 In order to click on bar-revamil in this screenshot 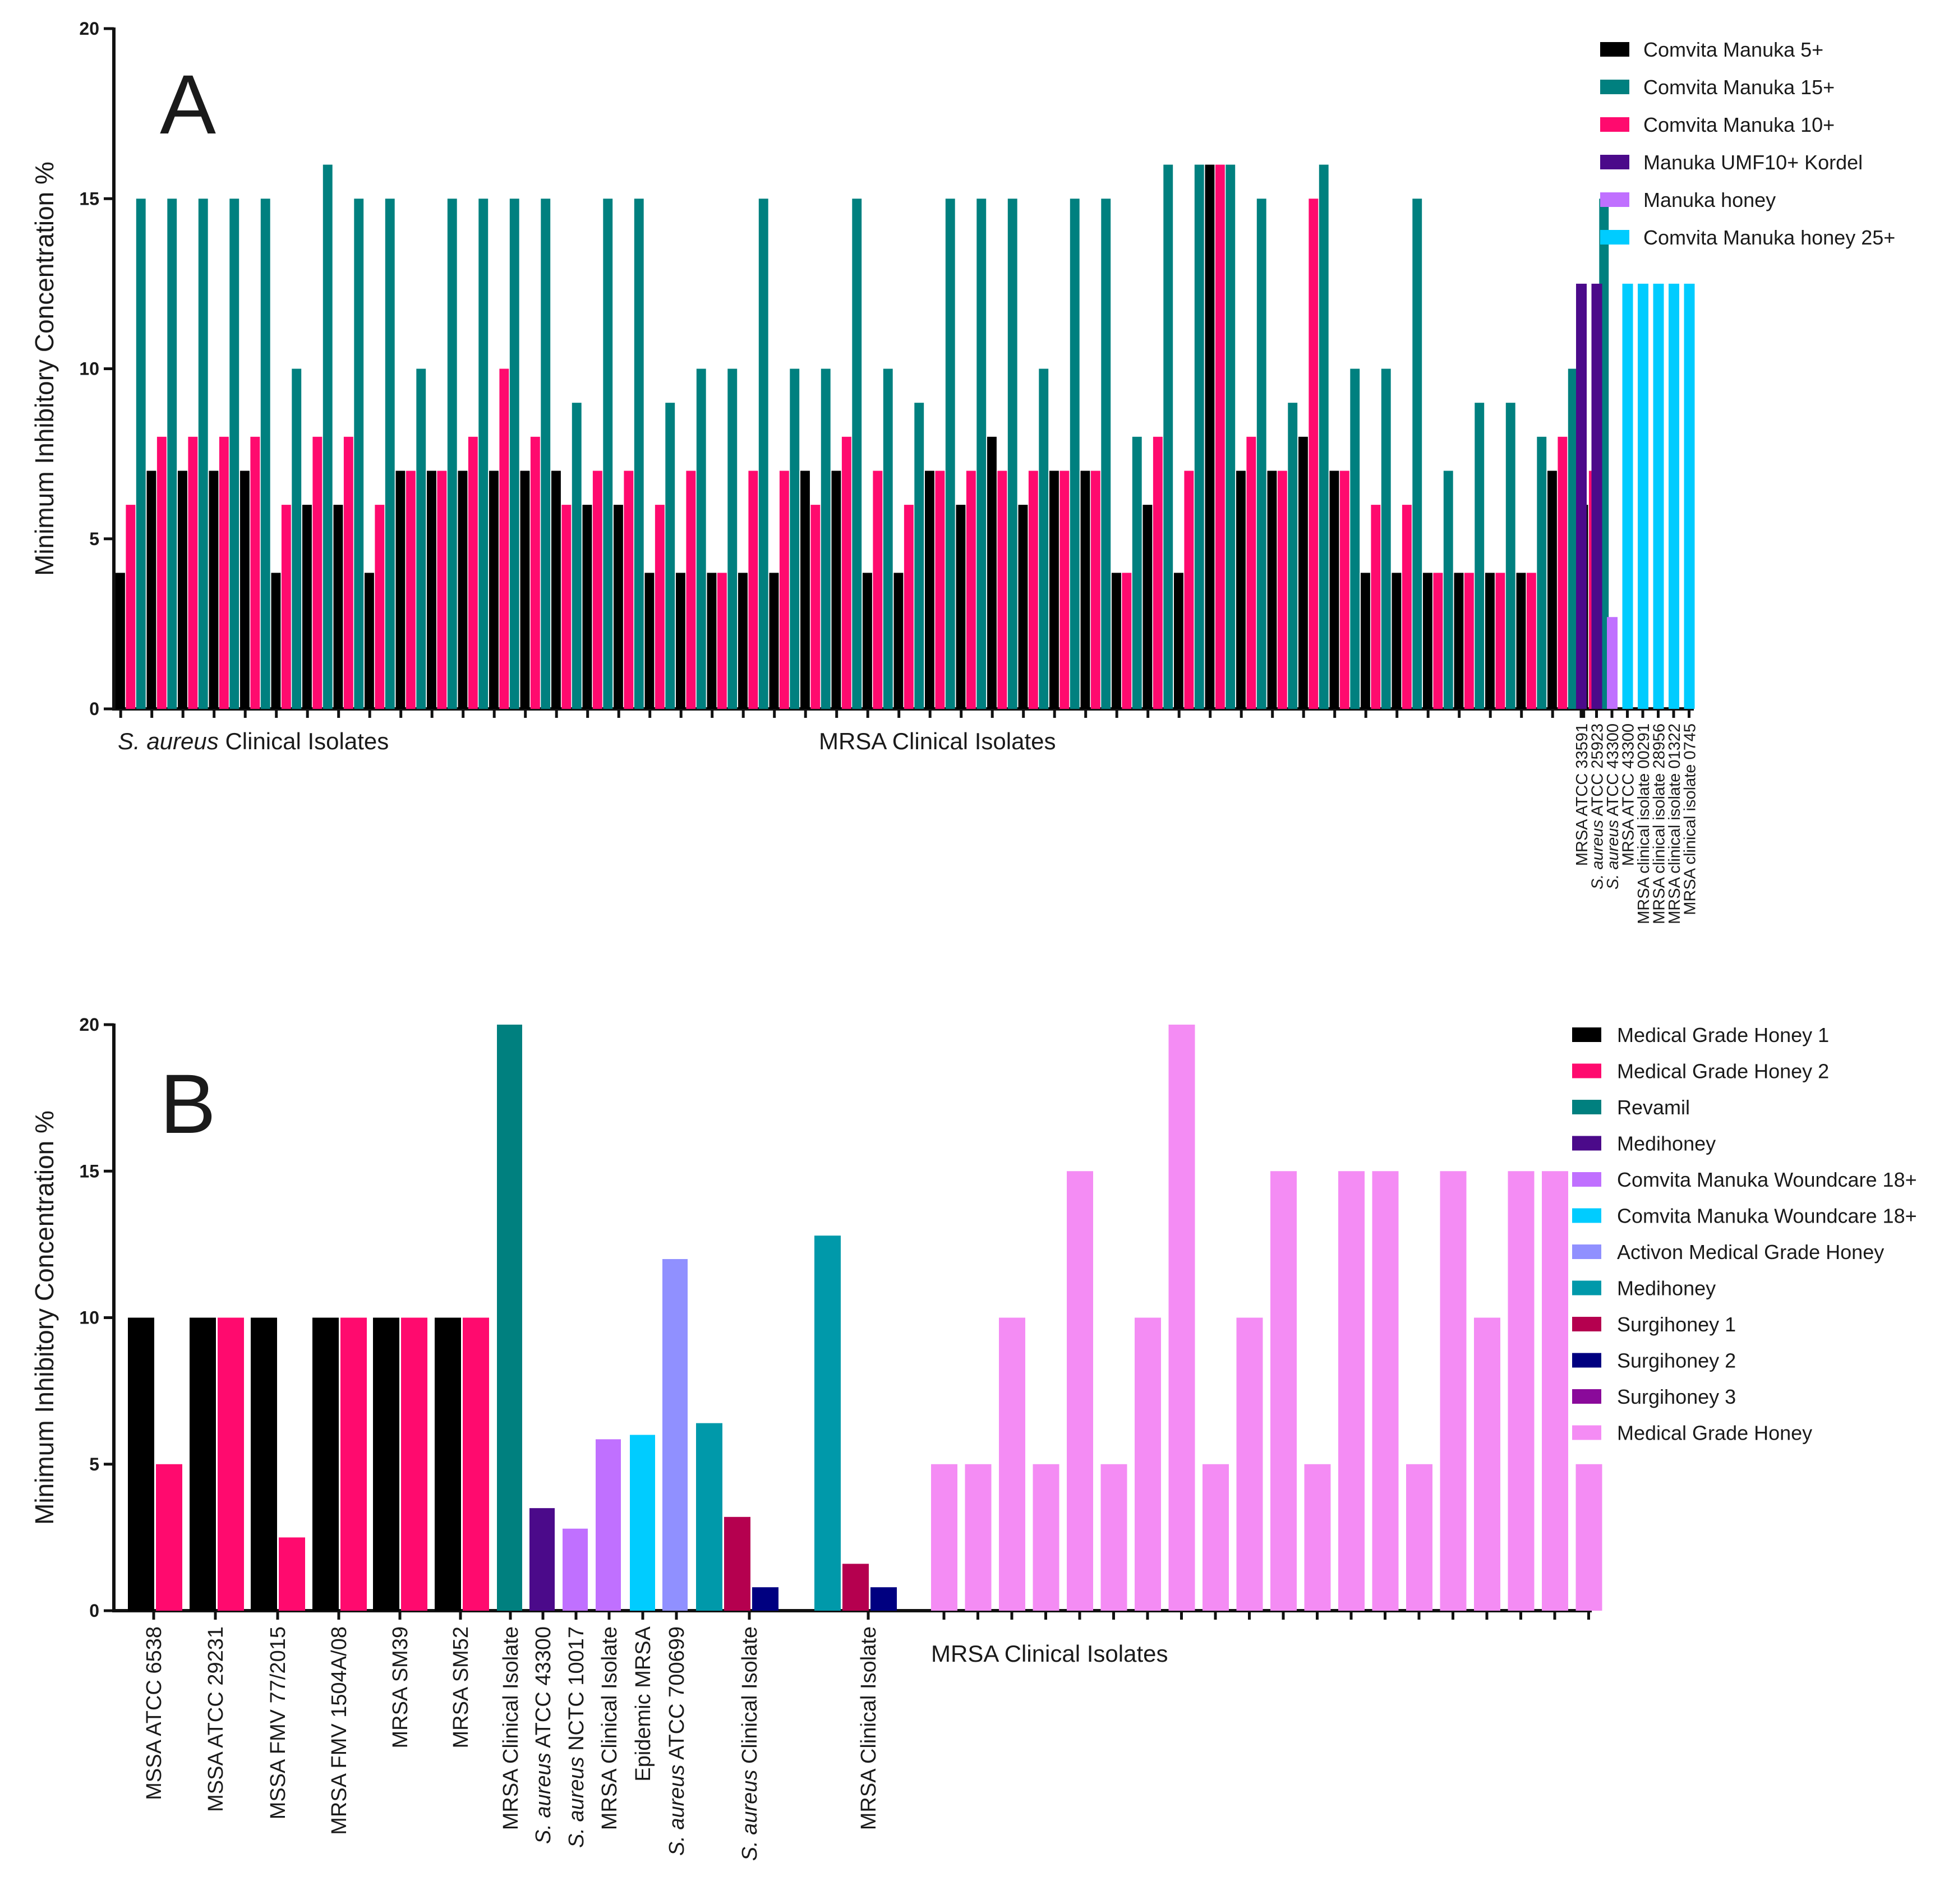, I will do `click(510, 1318)`.